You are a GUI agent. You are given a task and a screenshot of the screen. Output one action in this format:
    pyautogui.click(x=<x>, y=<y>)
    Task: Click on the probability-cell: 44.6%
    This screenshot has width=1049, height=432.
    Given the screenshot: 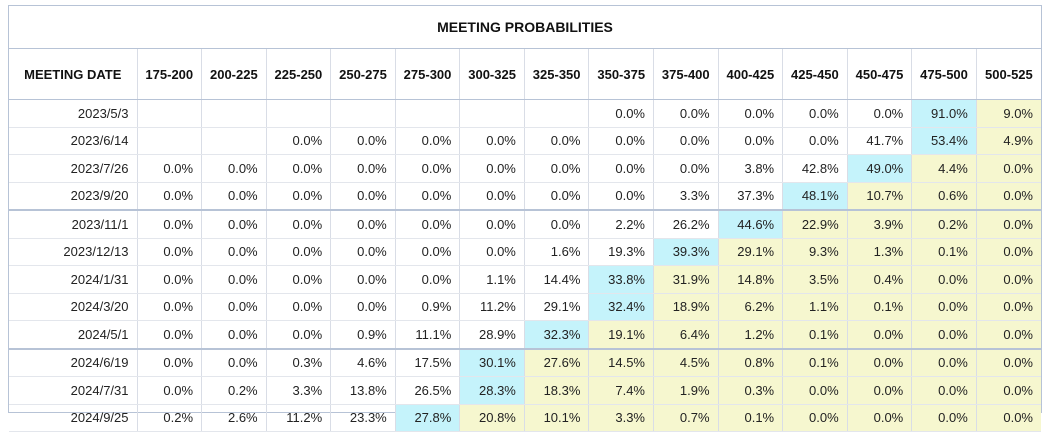 What is the action you would take?
    pyautogui.click(x=751, y=224)
    